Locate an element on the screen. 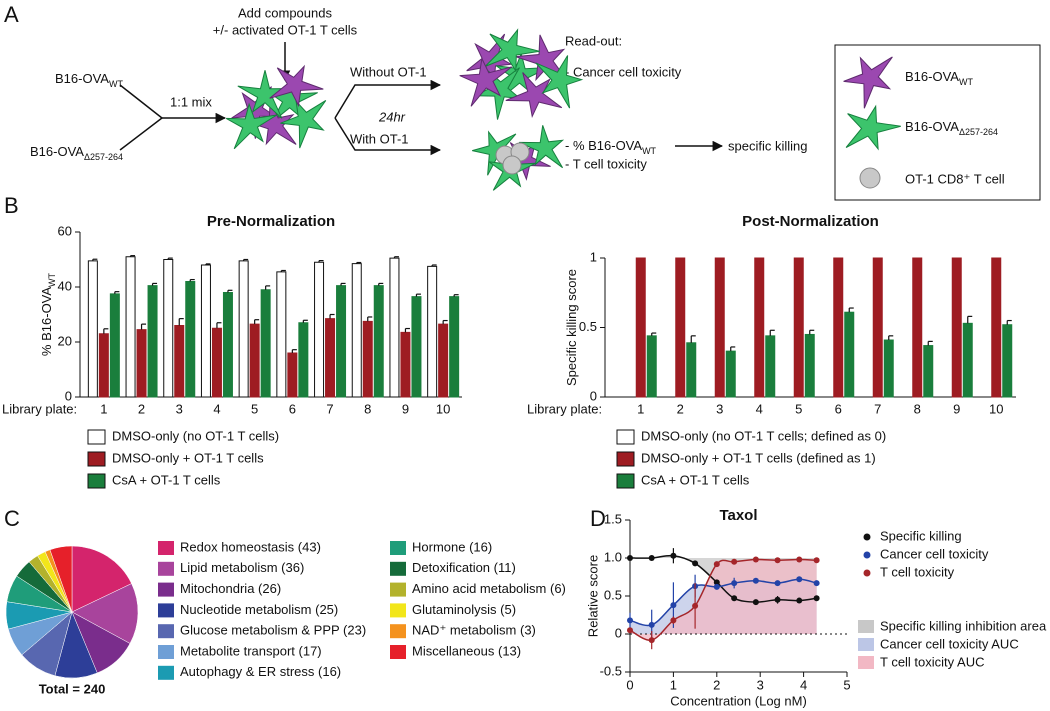 This screenshot has height=711, width=1050. diagram-text: Add compounds is located at coordinates (285, 12).